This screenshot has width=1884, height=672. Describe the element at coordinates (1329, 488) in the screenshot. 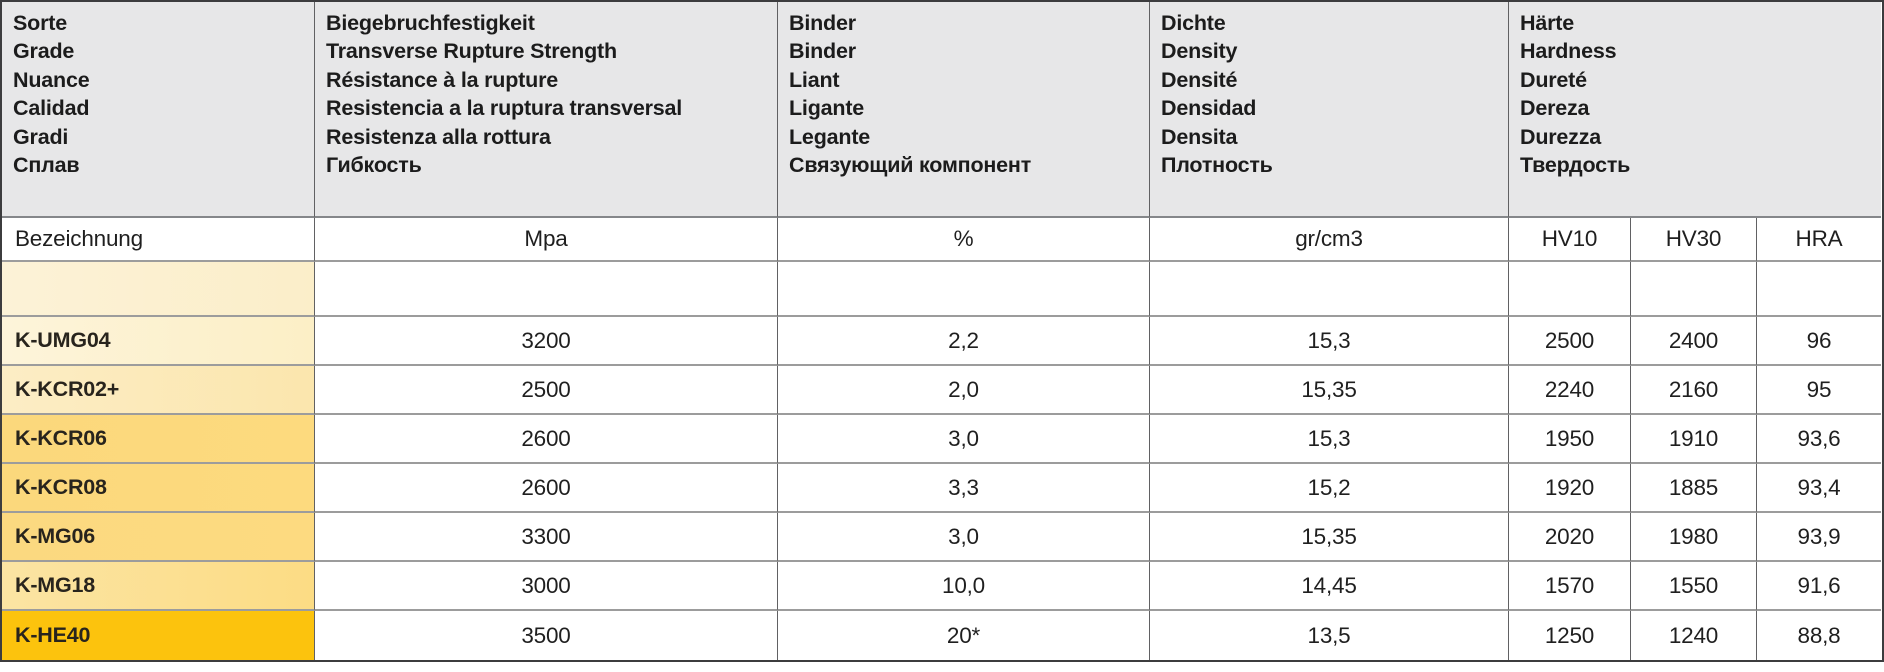

I see `density-cell: 15,2` at that location.